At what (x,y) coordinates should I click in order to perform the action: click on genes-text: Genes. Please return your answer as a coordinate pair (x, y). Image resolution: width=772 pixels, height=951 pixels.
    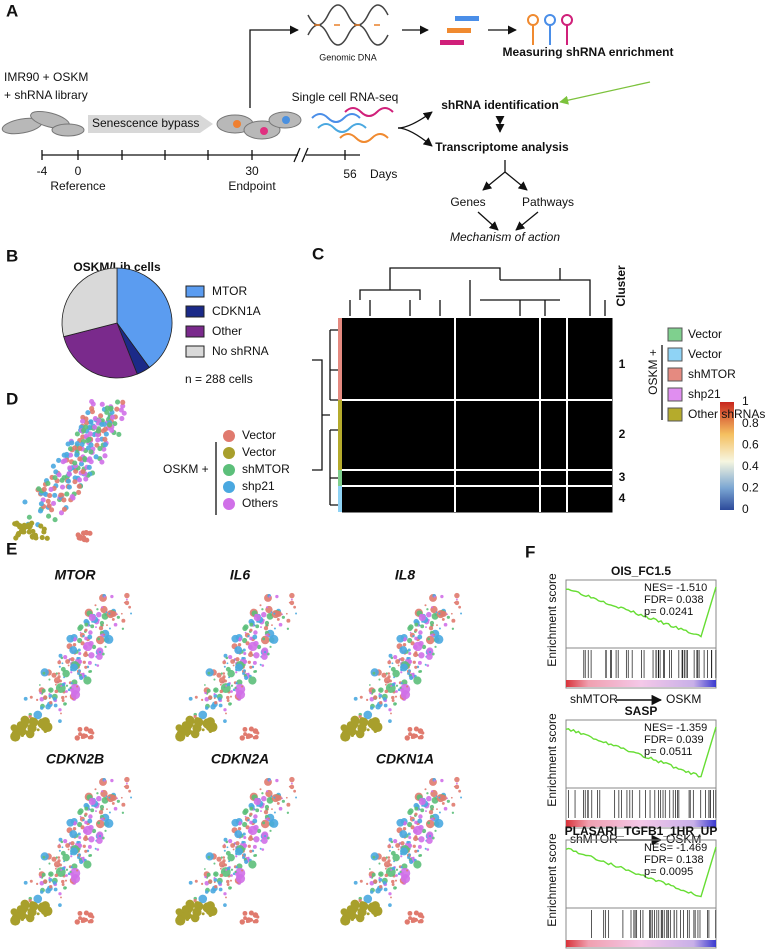
    Looking at the image, I should click on (467, 202).